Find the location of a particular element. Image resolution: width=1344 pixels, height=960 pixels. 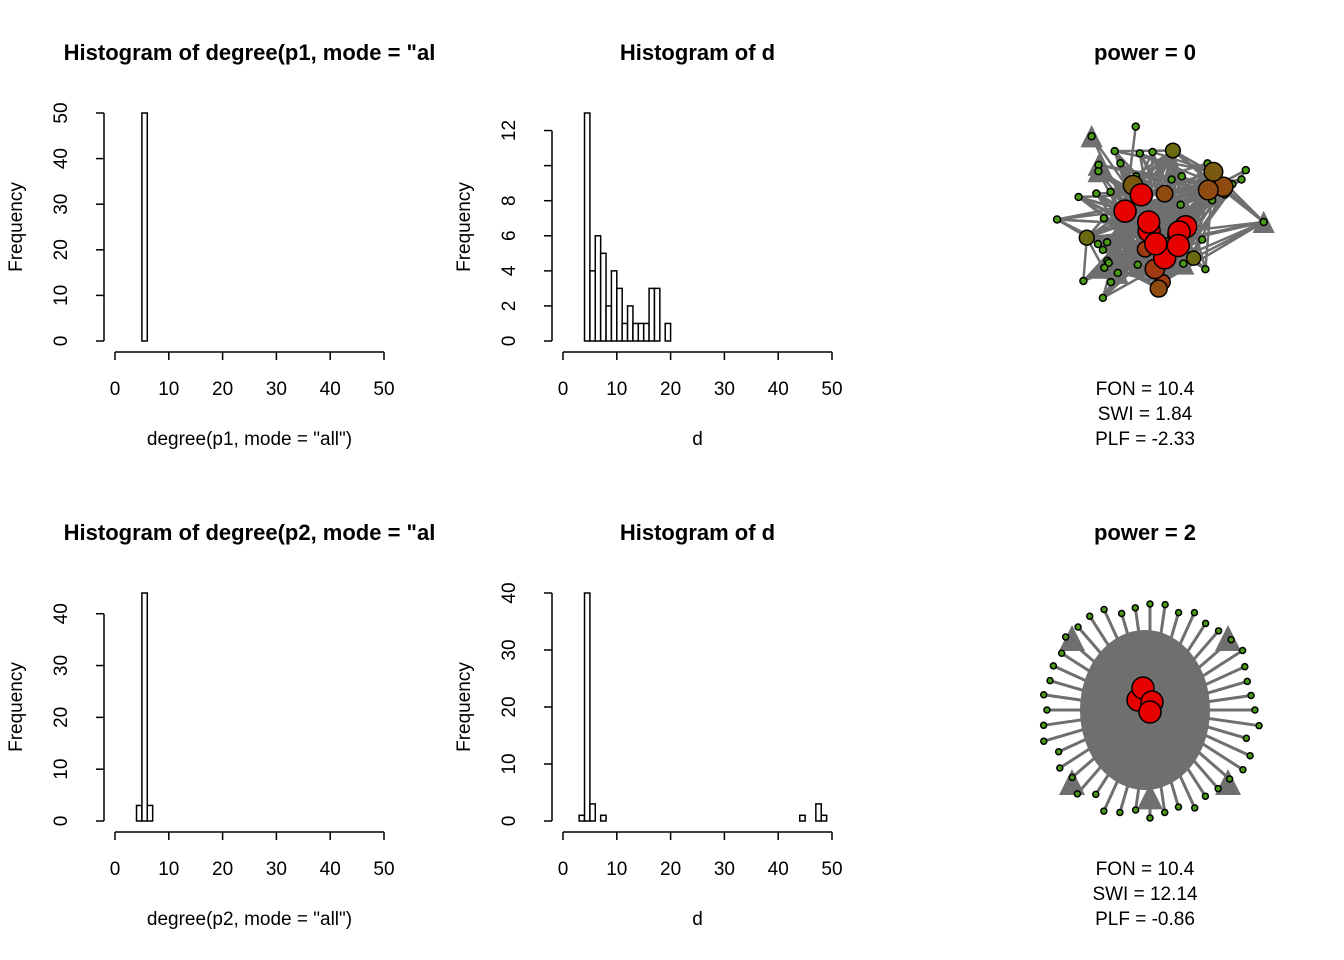

x-tick-label: 30 is located at coordinates (276, 389).